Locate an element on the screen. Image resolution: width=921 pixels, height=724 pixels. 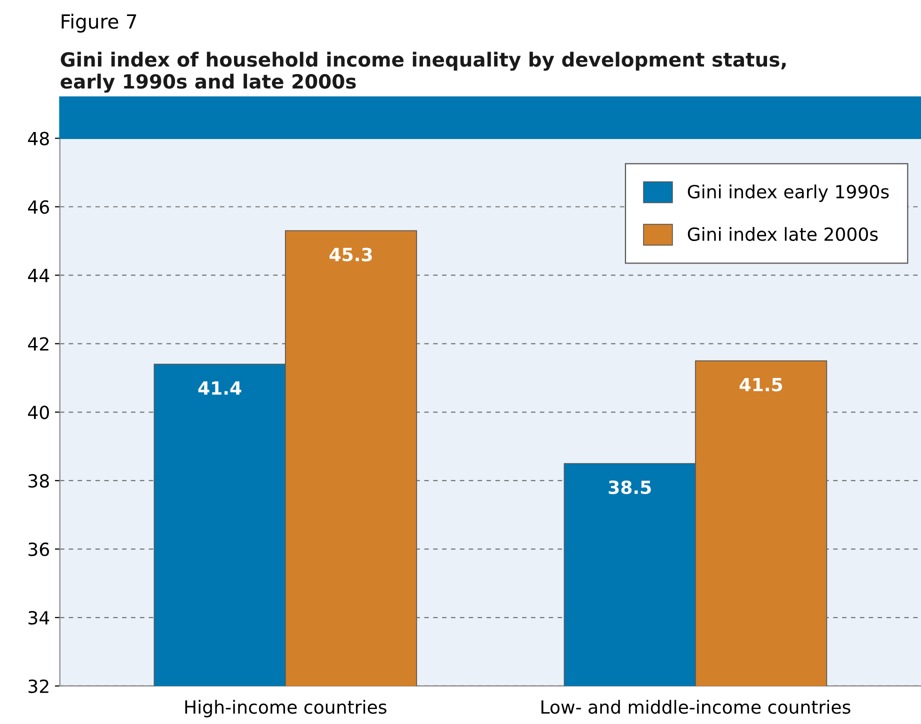
data-label: 45.3 is located at coordinates (351, 255).